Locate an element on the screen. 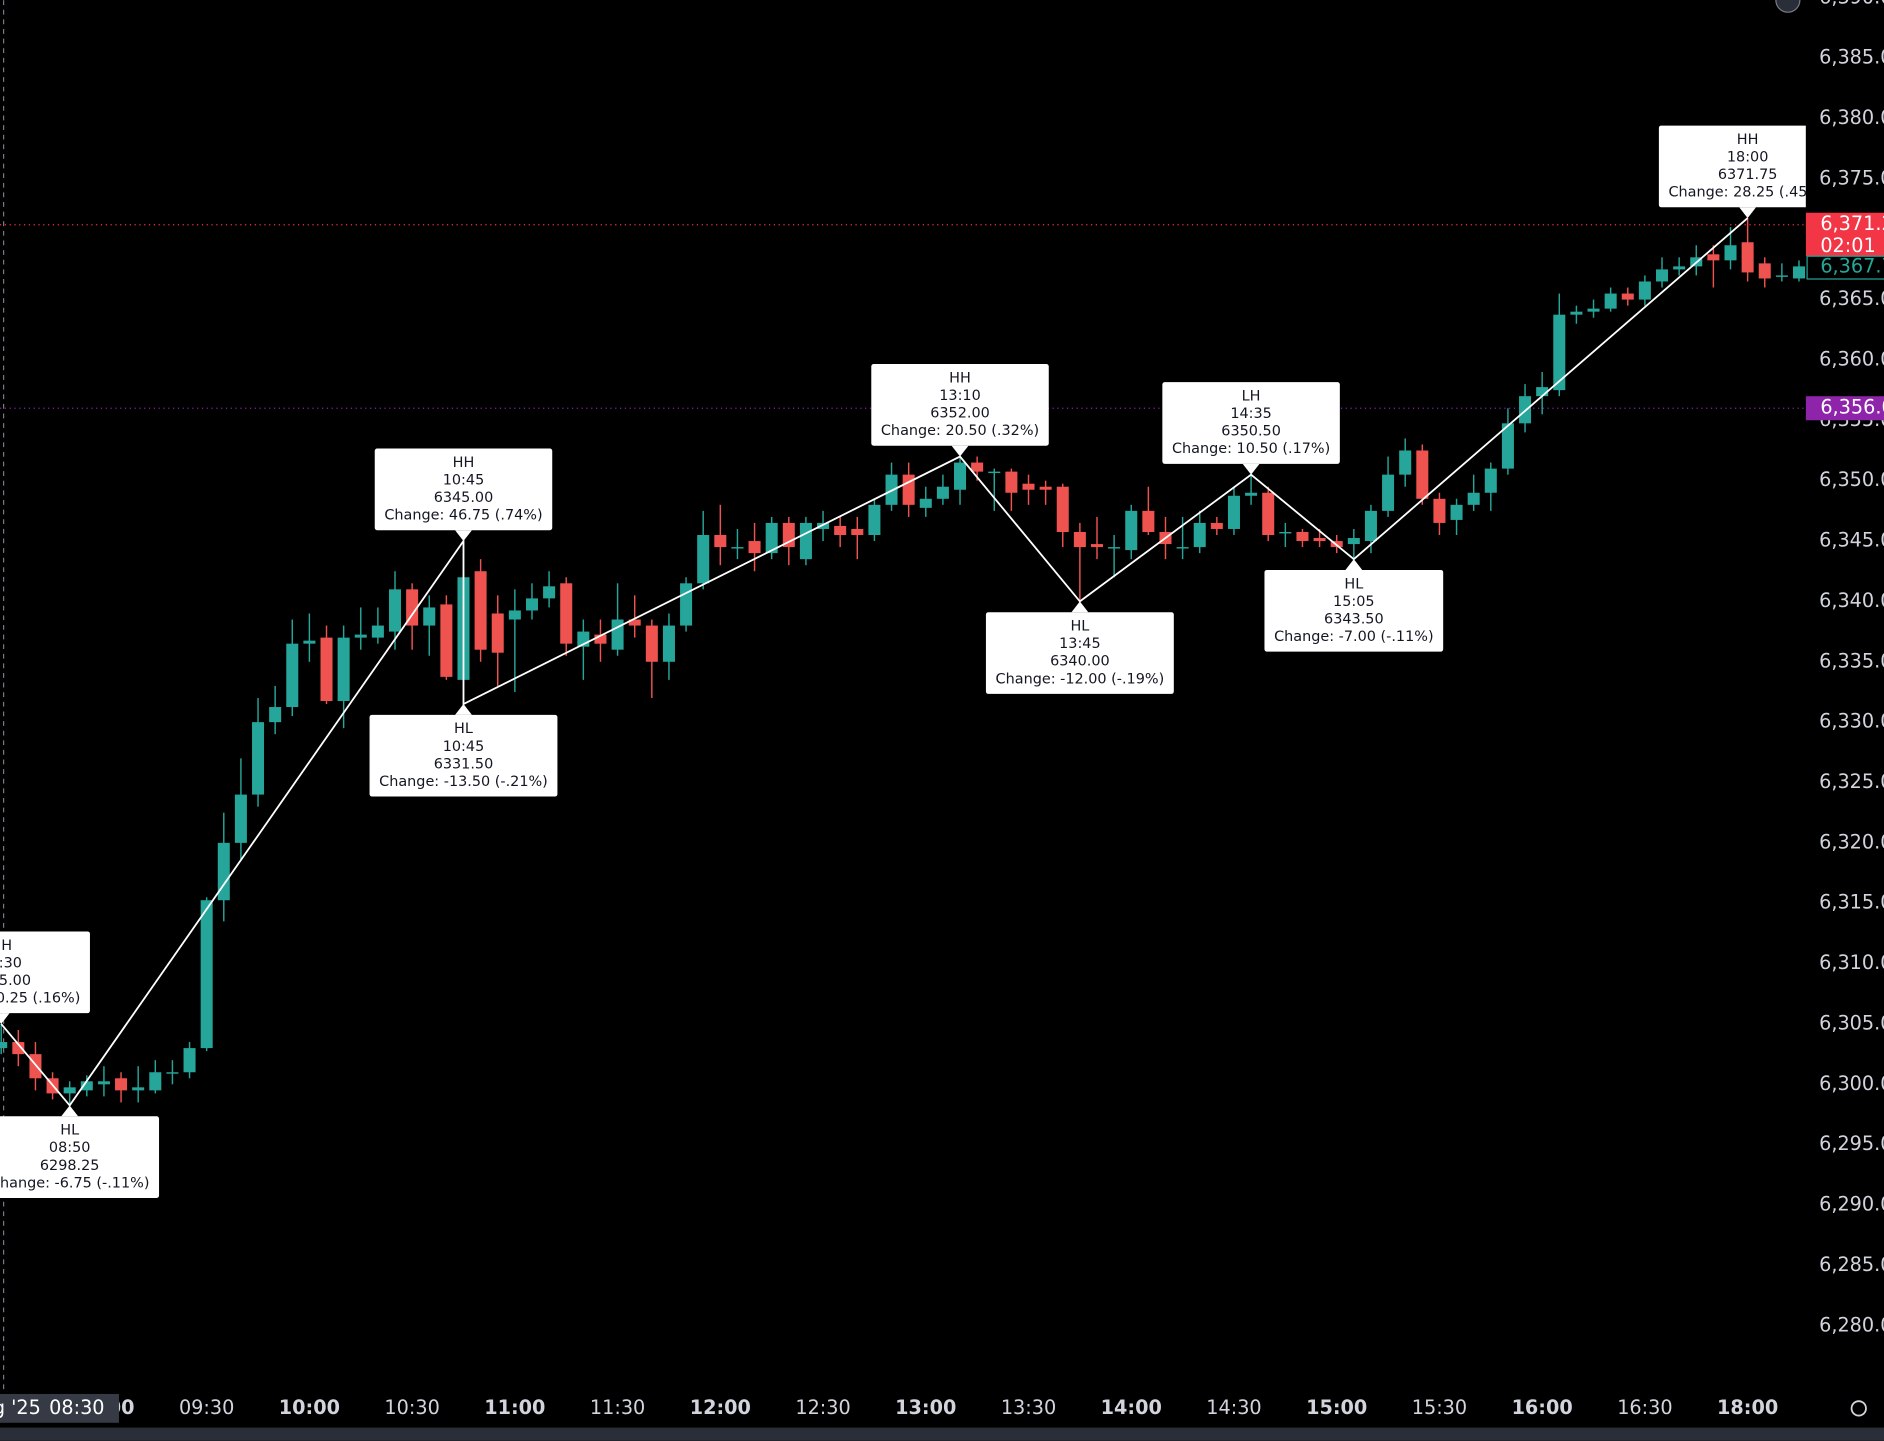  pivot-time: 08:30 is located at coordinates (11, 963).